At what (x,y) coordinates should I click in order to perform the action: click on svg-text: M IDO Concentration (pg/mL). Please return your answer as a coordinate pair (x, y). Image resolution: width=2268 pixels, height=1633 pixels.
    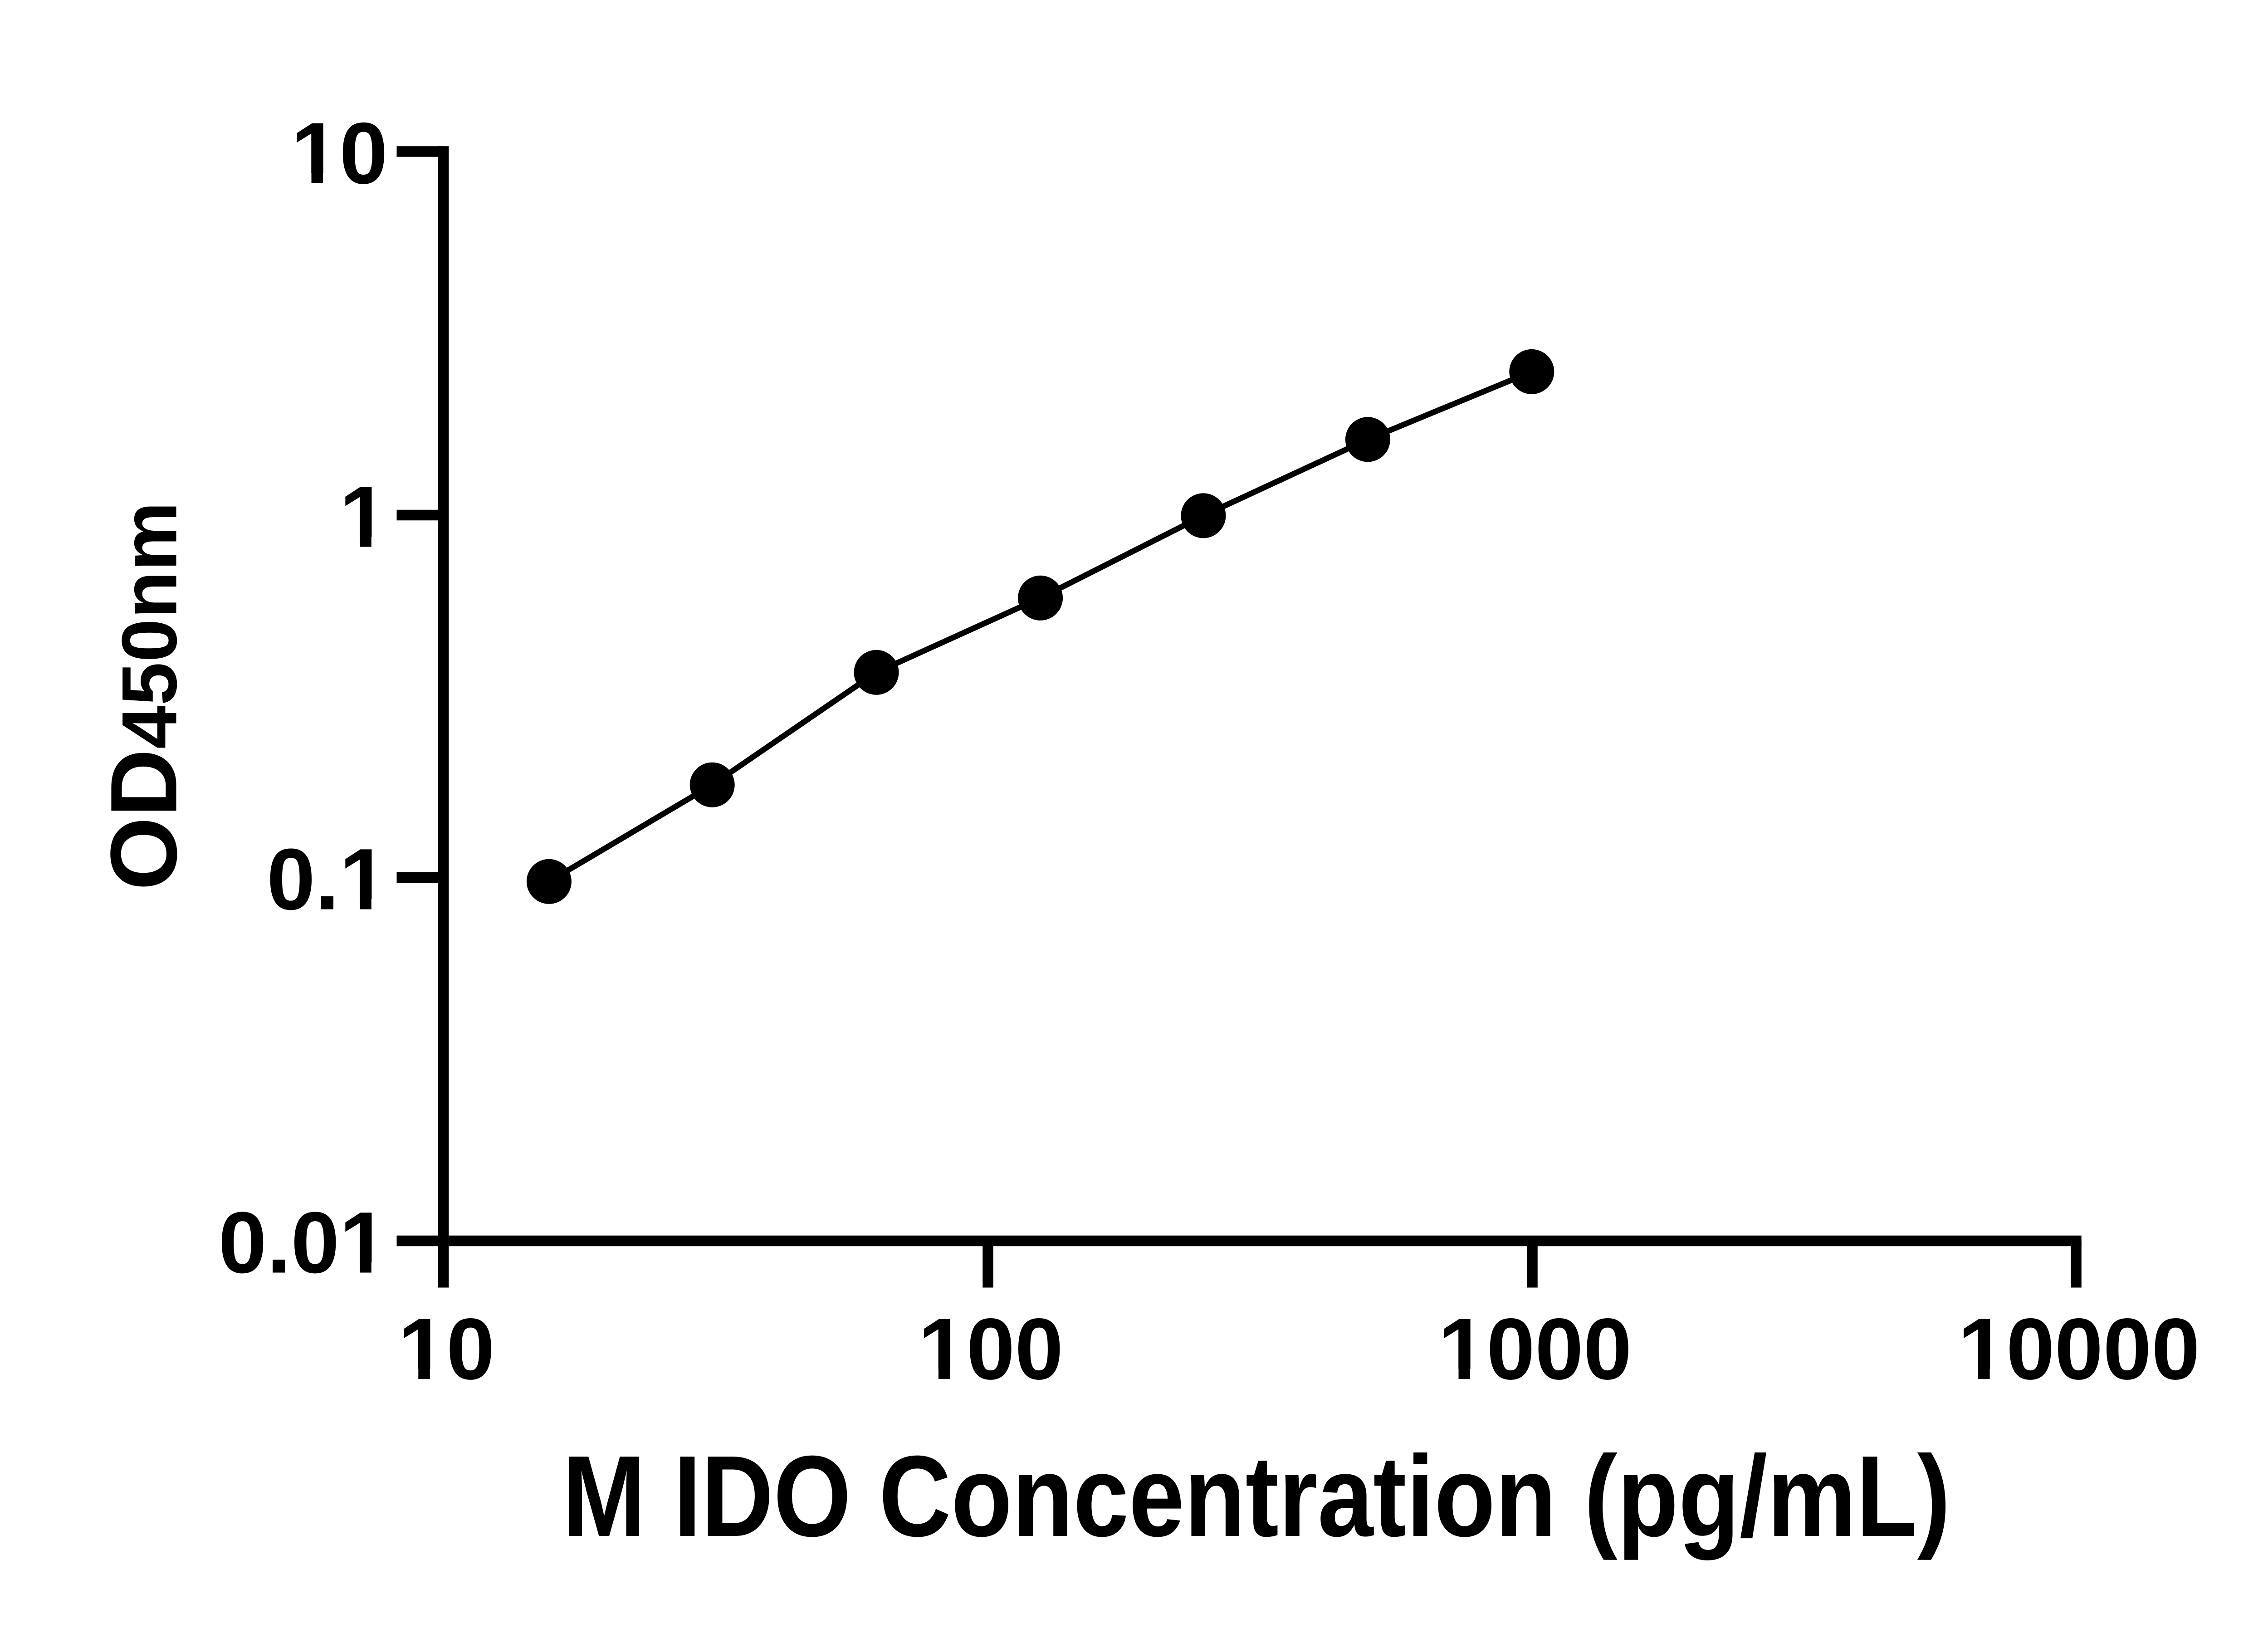
    Looking at the image, I should click on (1256, 1496).